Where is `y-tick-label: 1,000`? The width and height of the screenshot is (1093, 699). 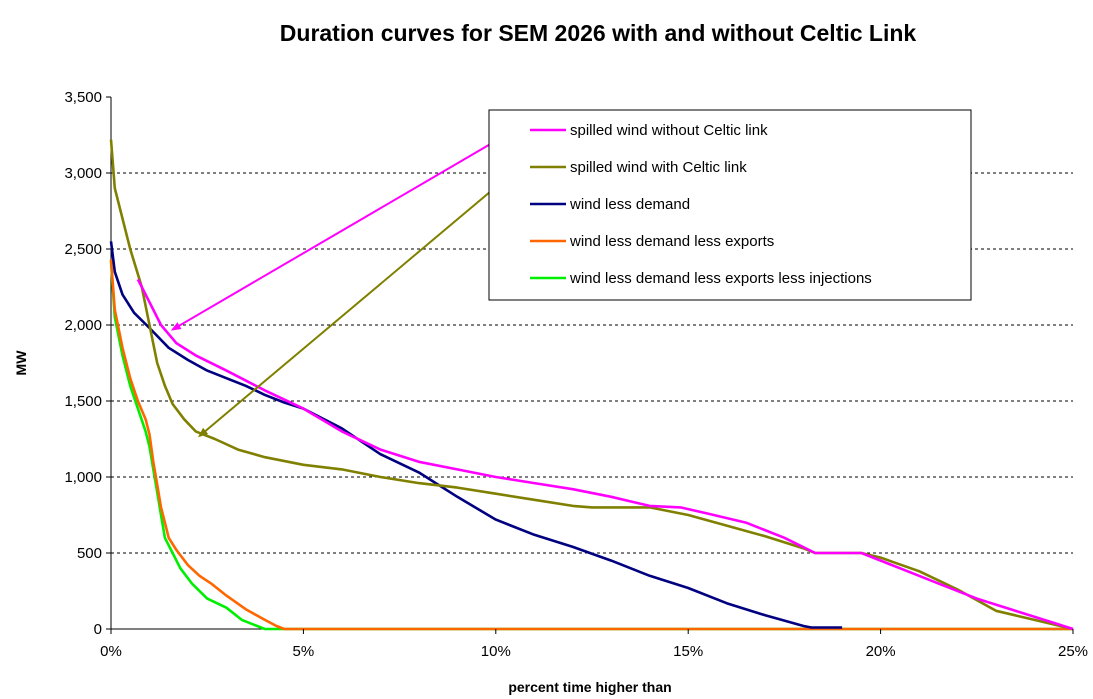 y-tick-label: 1,000 is located at coordinates (83, 477).